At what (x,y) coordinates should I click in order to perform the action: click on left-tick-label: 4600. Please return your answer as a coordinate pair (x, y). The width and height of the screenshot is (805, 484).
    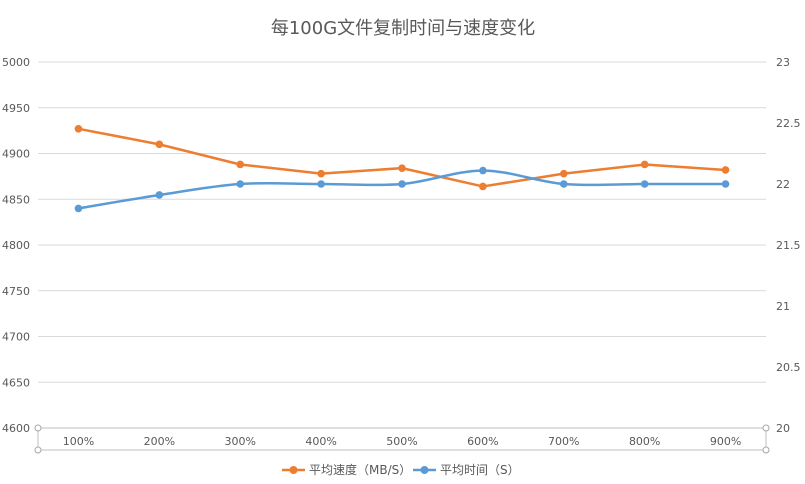
    Looking at the image, I should click on (16, 428).